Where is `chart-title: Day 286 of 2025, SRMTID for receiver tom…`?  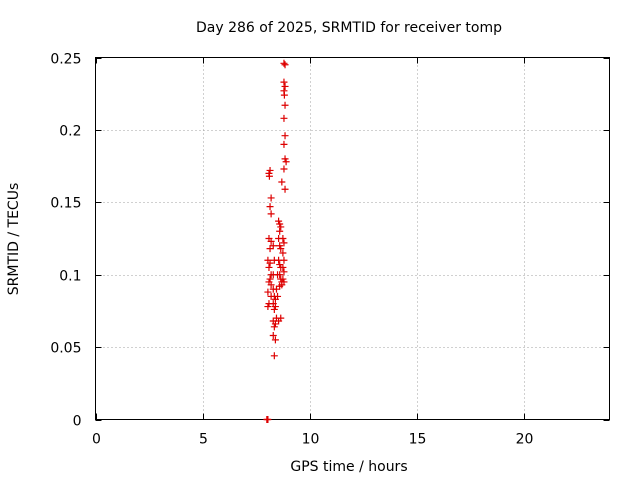
chart-title: Day 286 of 2025, SRMTID for receiver tom… is located at coordinates (349, 28).